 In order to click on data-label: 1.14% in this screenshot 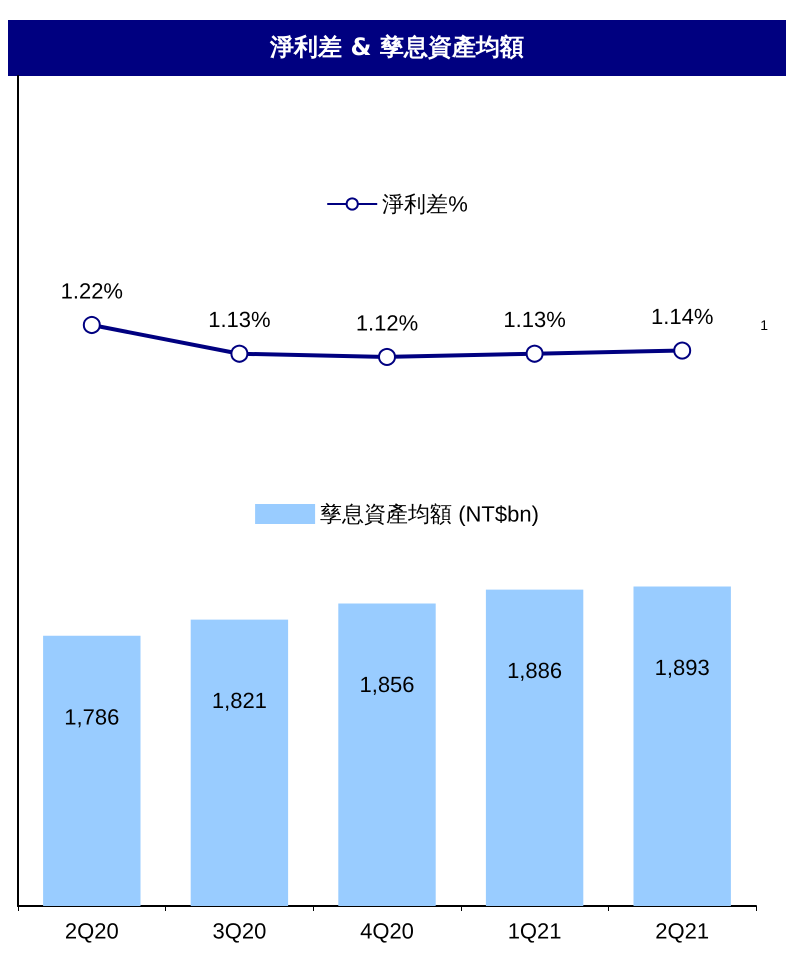, I will do `click(682, 317)`.